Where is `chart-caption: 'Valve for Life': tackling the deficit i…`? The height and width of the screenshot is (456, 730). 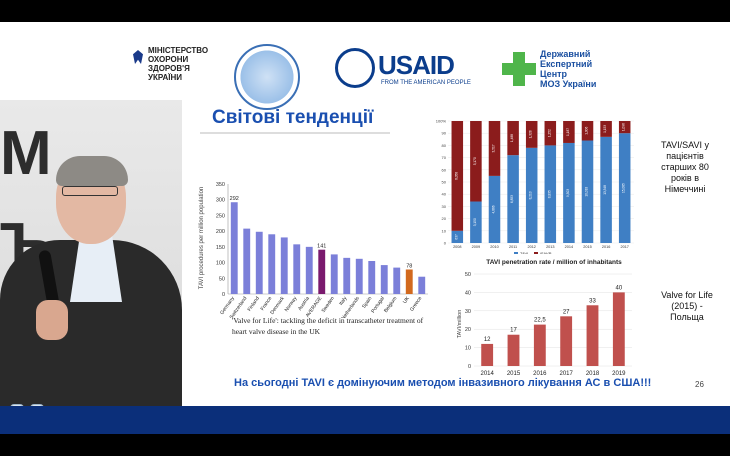
chart-caption: 'Valve for Life': tackling the deficit i… is located at coordinates (328, 326).